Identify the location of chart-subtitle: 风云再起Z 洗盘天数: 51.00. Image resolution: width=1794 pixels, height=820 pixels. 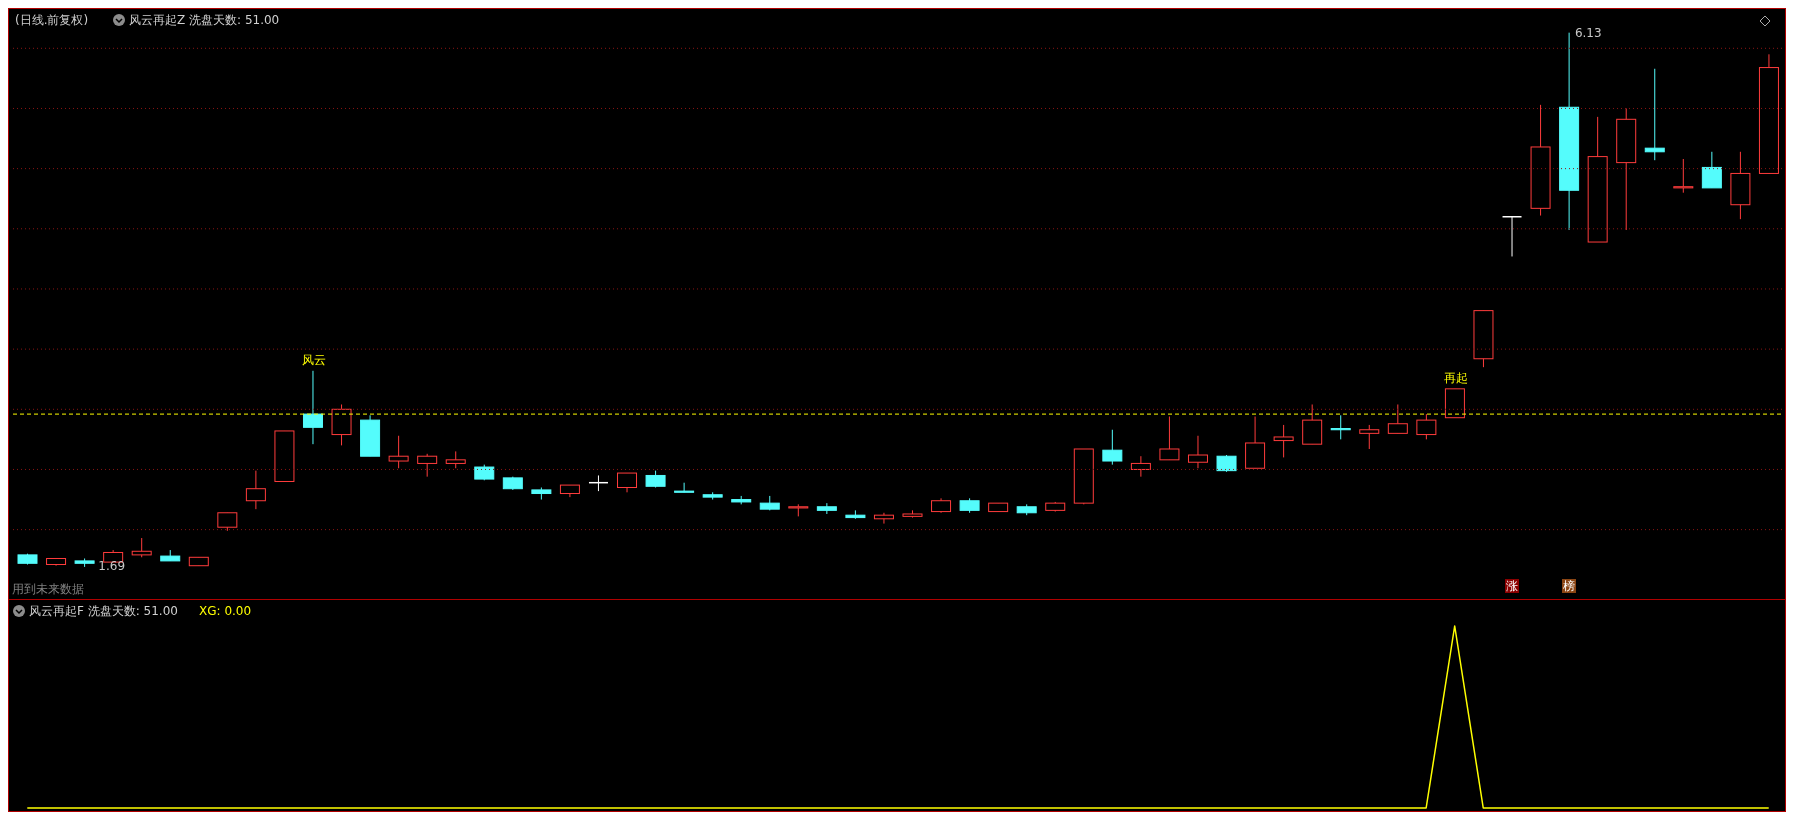
(204, 20).